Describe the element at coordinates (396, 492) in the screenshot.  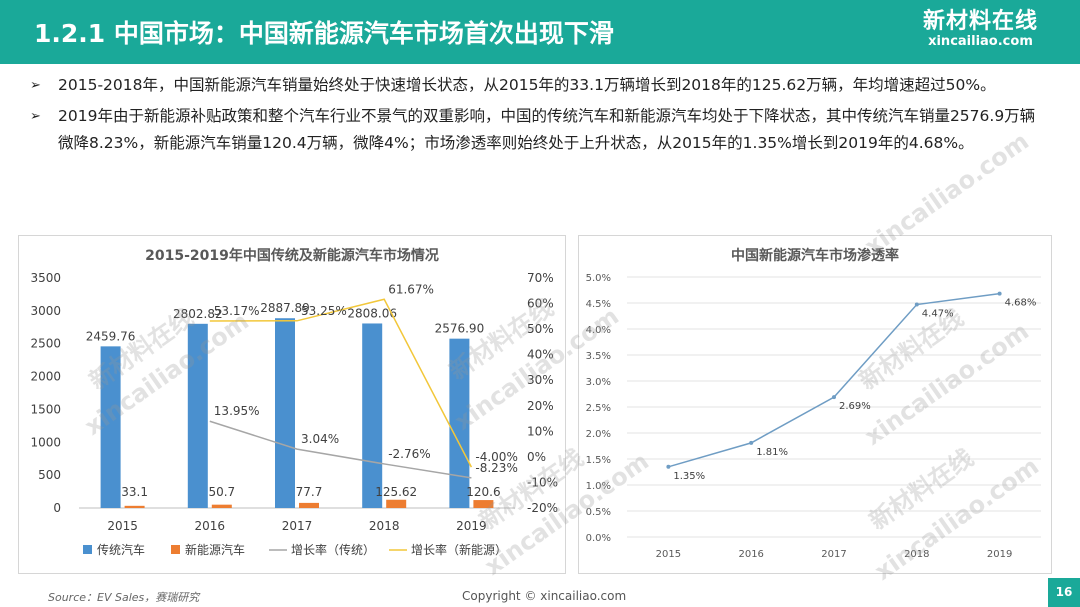
I see `data-label-nev: 125.62` at that location.